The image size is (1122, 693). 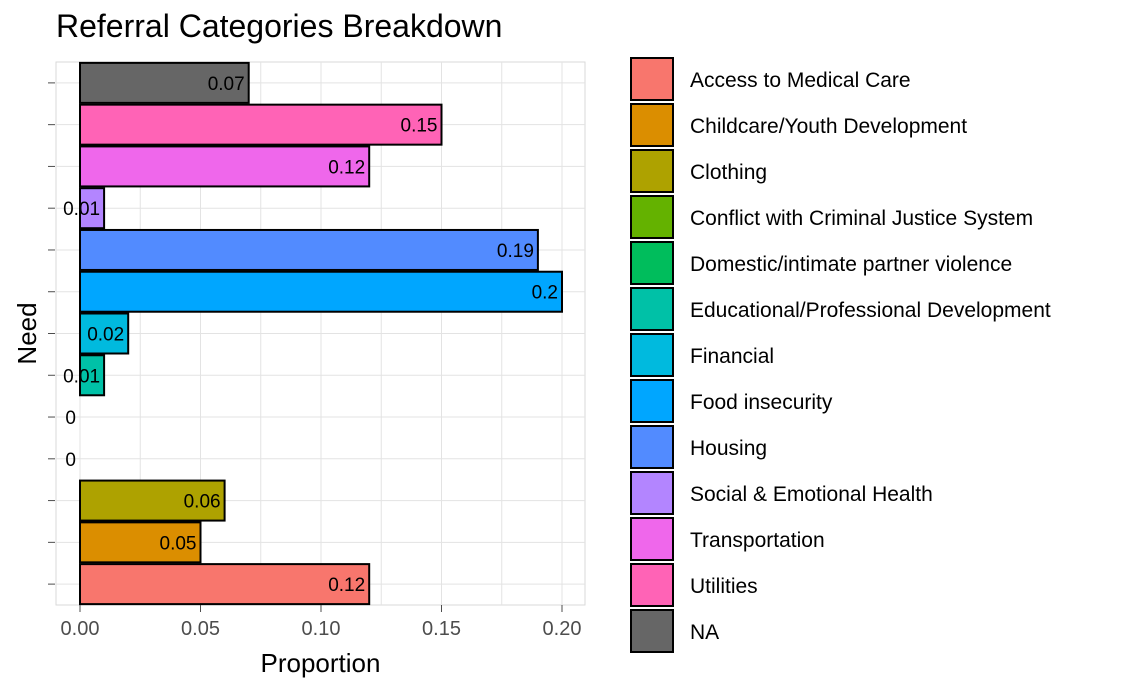 I want to click on x-tick-label: 0.05, so click(x=200, y=629).